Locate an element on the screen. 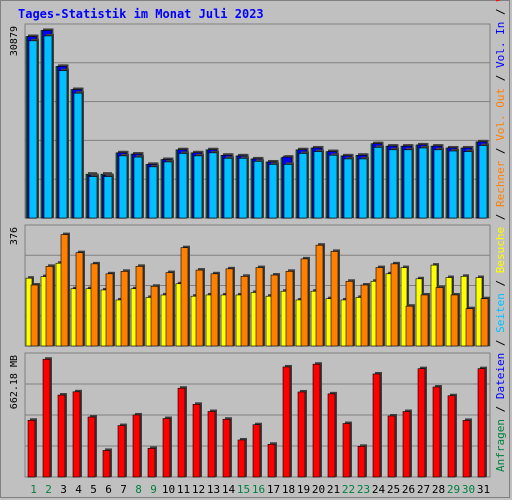  x-tick-label: 18 is located at coordinates (288, 489).